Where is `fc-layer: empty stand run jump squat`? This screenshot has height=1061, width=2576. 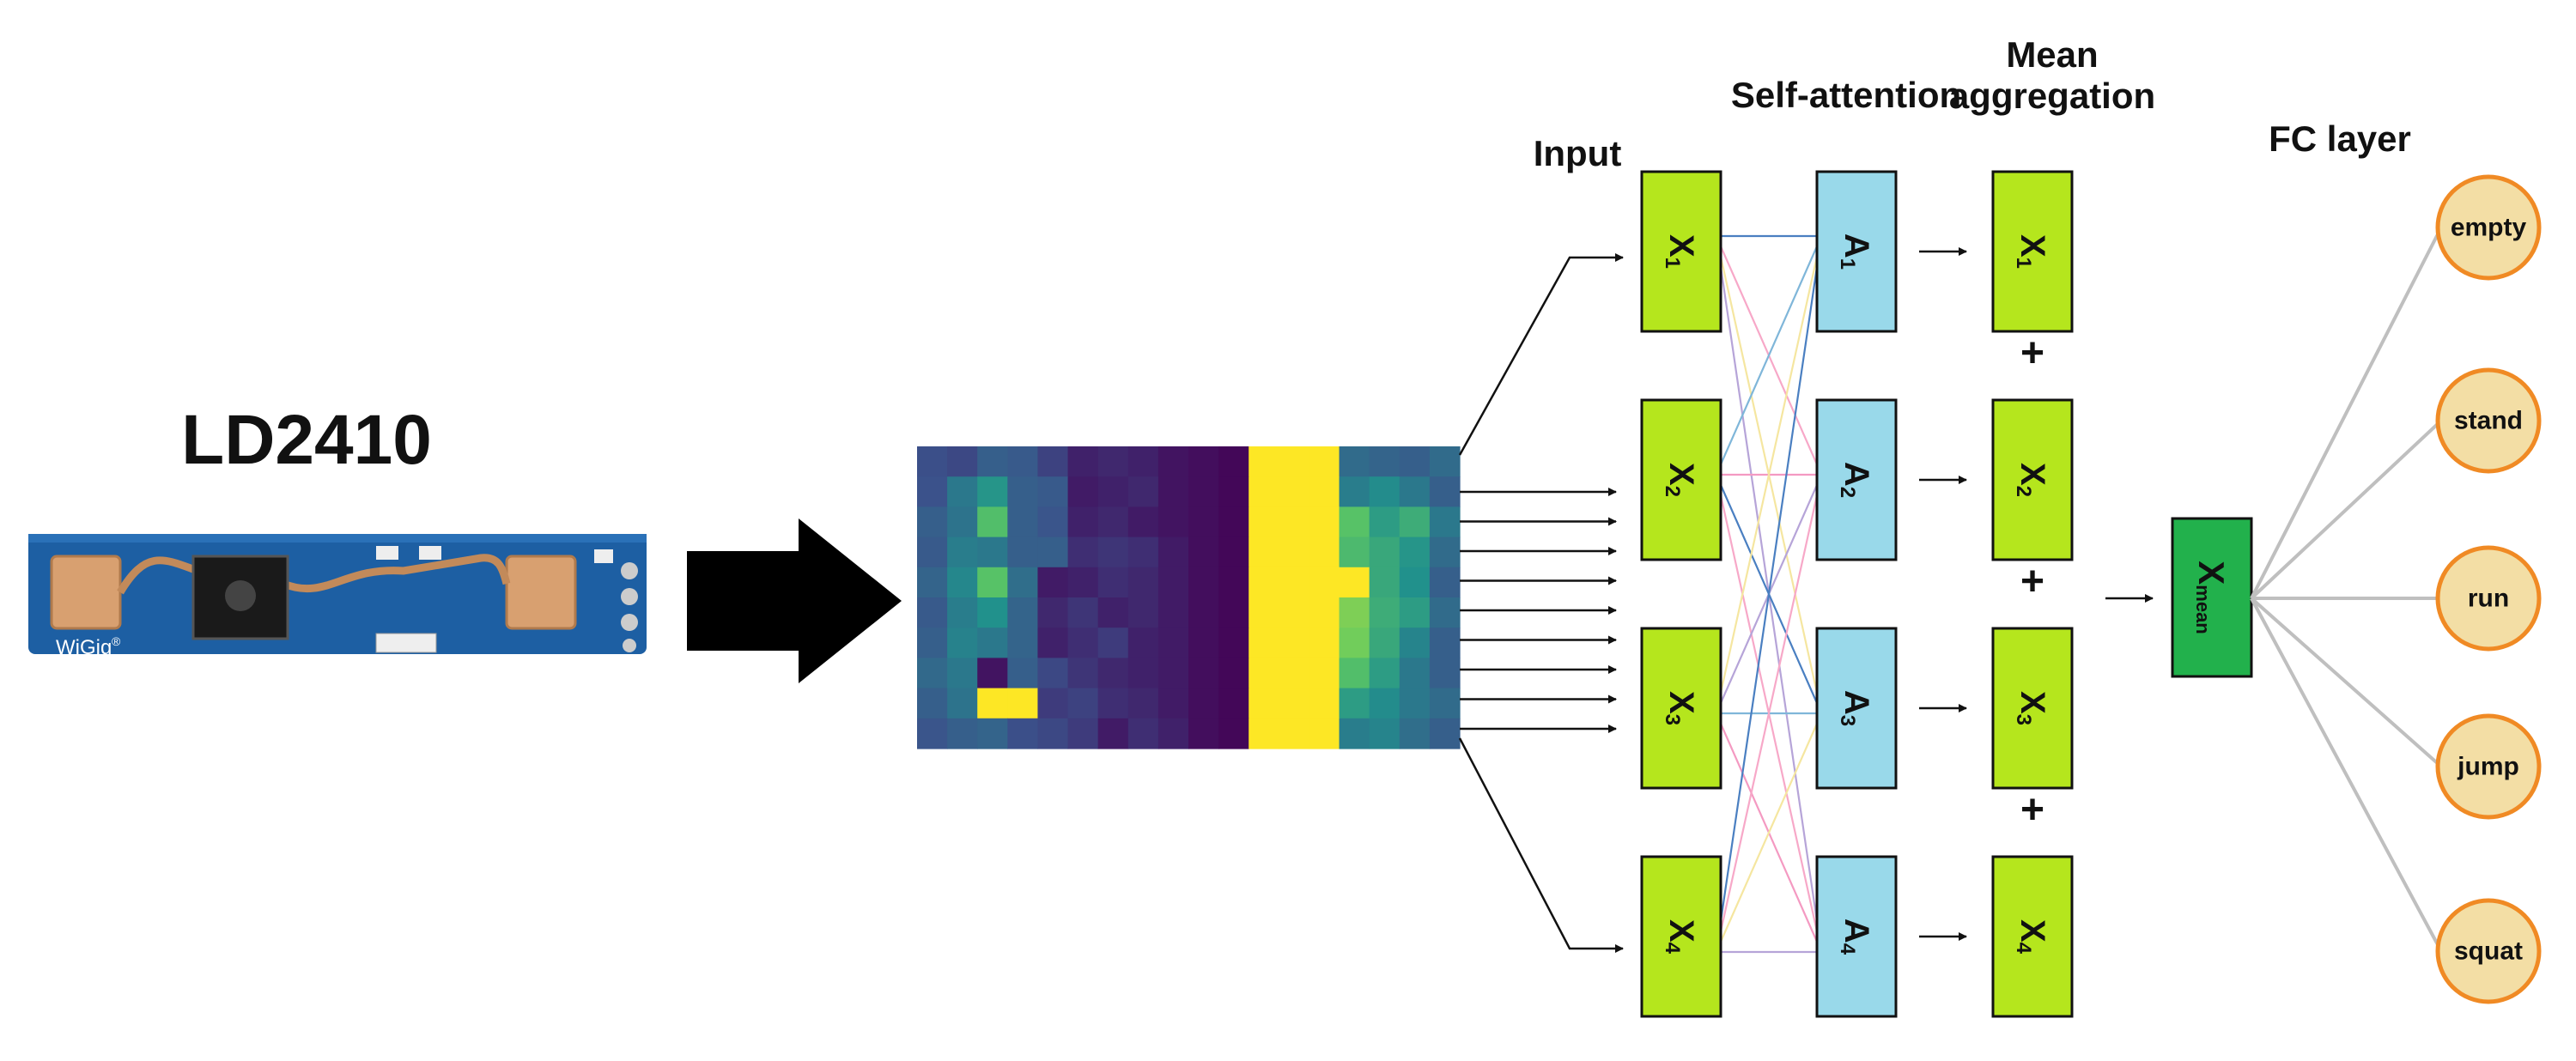 fc-layer: empty stand run jump squat is located at coordinates (2396, 589).